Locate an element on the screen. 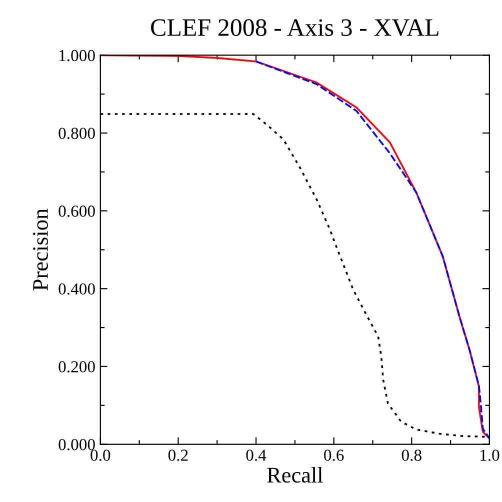 Image resolution: width=502 pixels, height=502 pixels. x-tick-label: 1.0 is located at coordinates (490, 455).